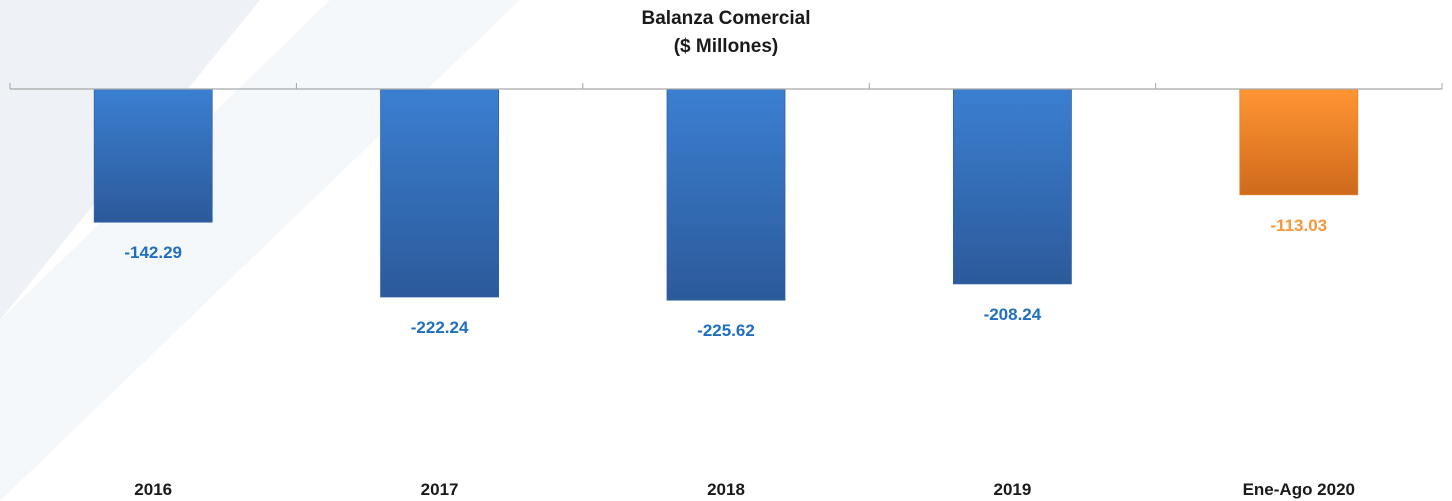  I want to click on chart-title: Balanza Comercial, so click(726, 18).